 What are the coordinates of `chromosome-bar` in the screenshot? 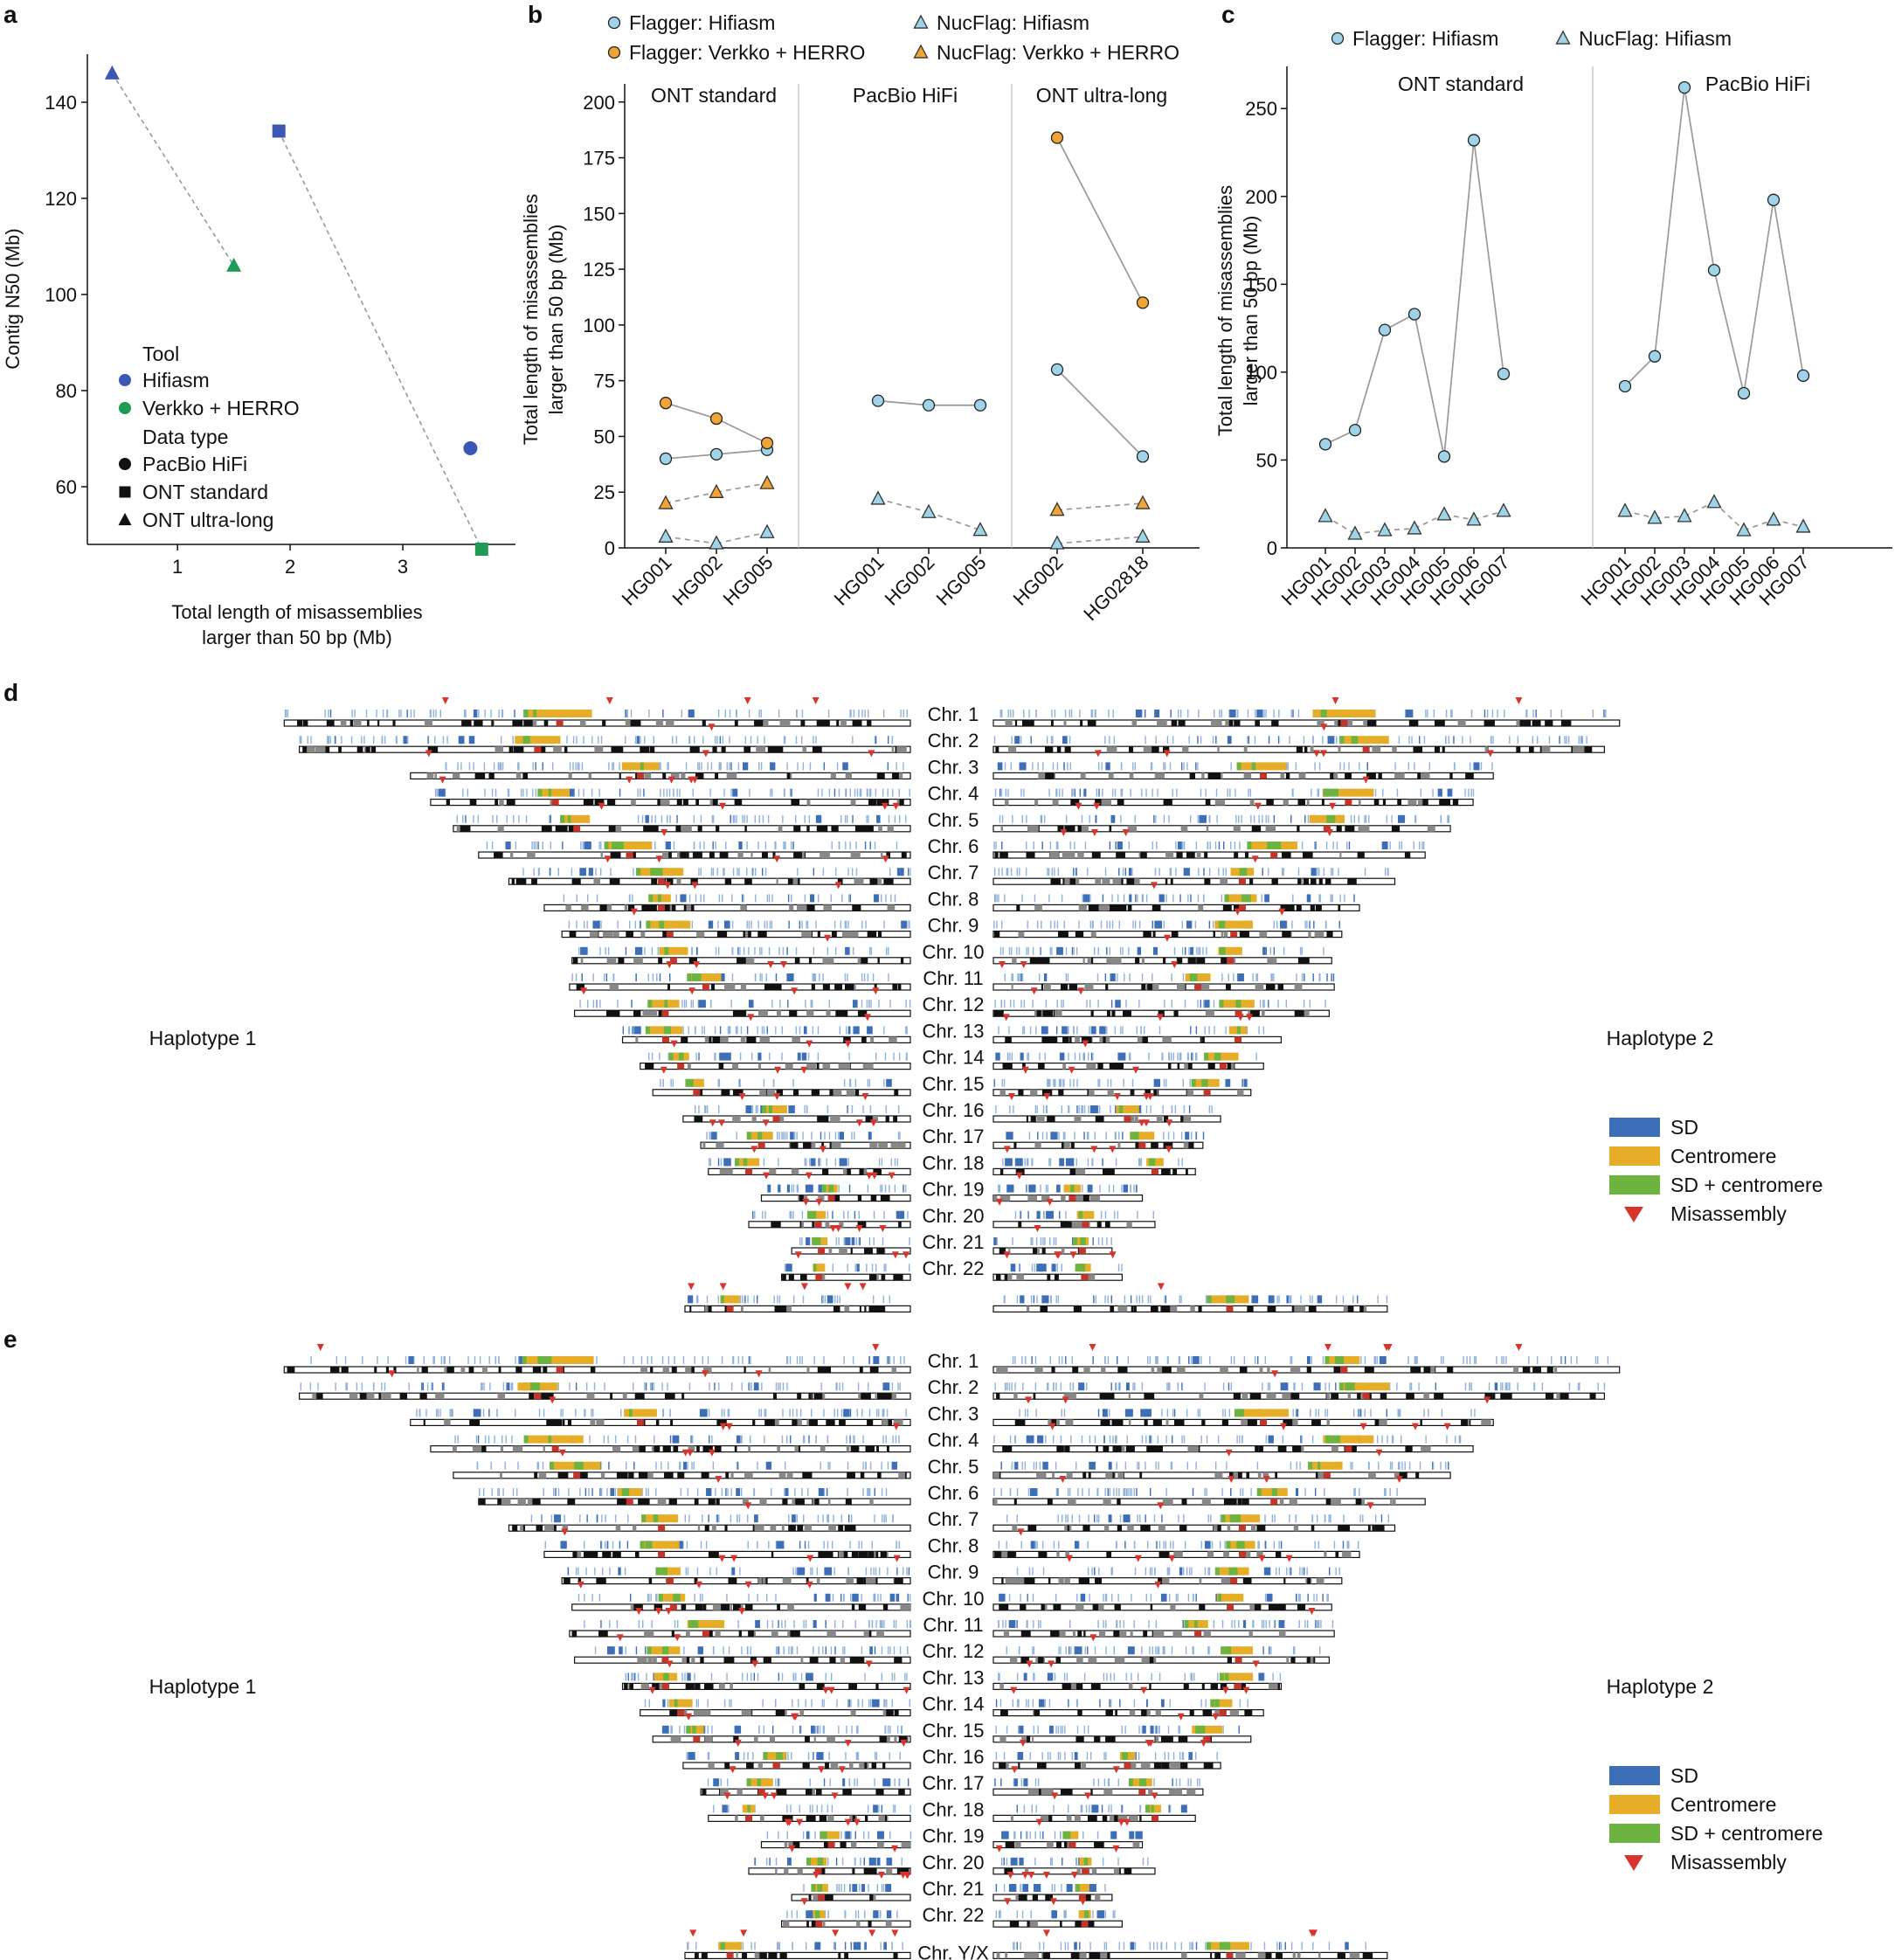 It's located at (1233, 802).